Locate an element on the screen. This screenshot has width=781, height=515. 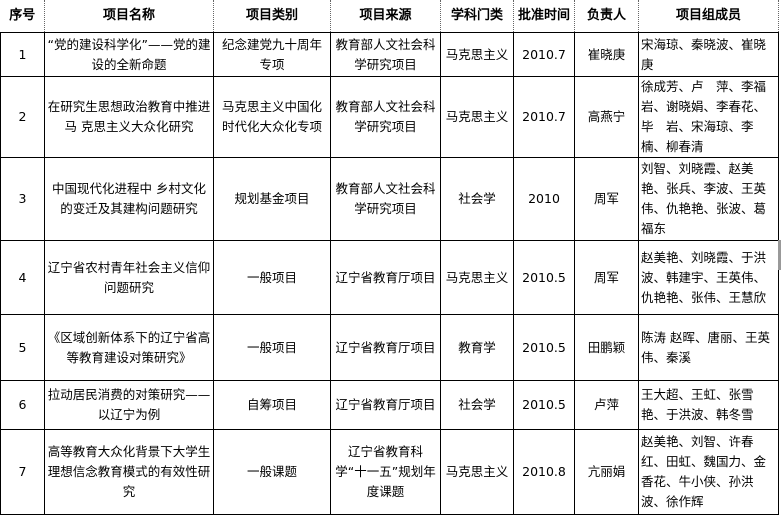
cell-category: 纪念建党九十周年专项 is located at coordinates (272, 54).